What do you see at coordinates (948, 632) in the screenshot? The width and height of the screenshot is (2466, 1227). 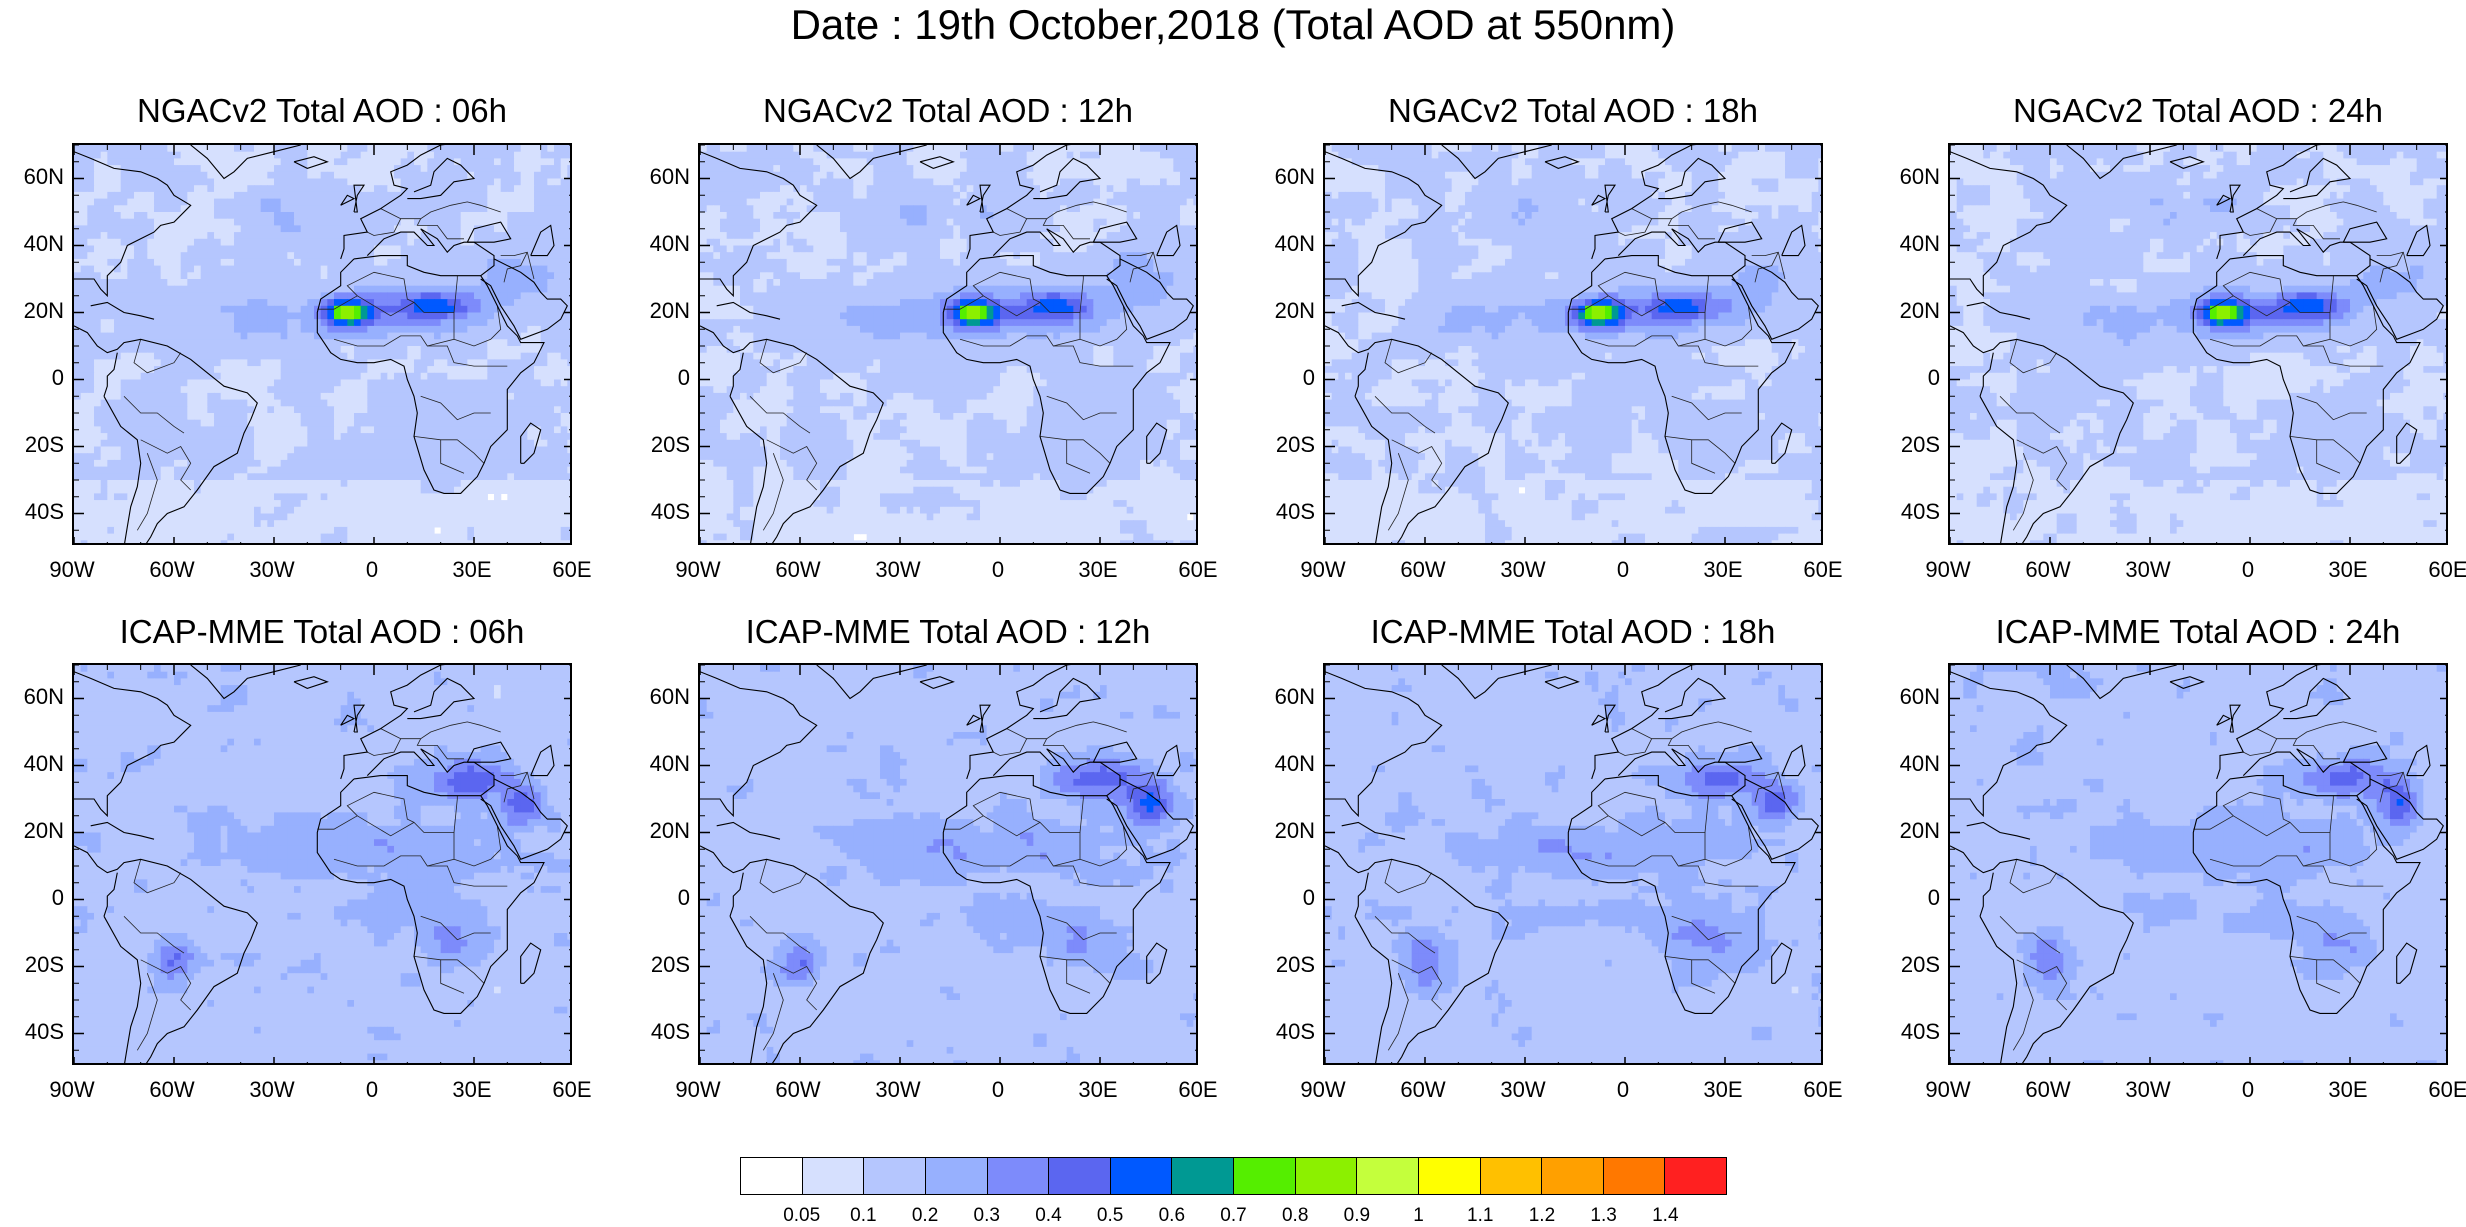 I see `panel-title: ICAP-MME Total AOD : 12h` at bounding box center [948, 632].